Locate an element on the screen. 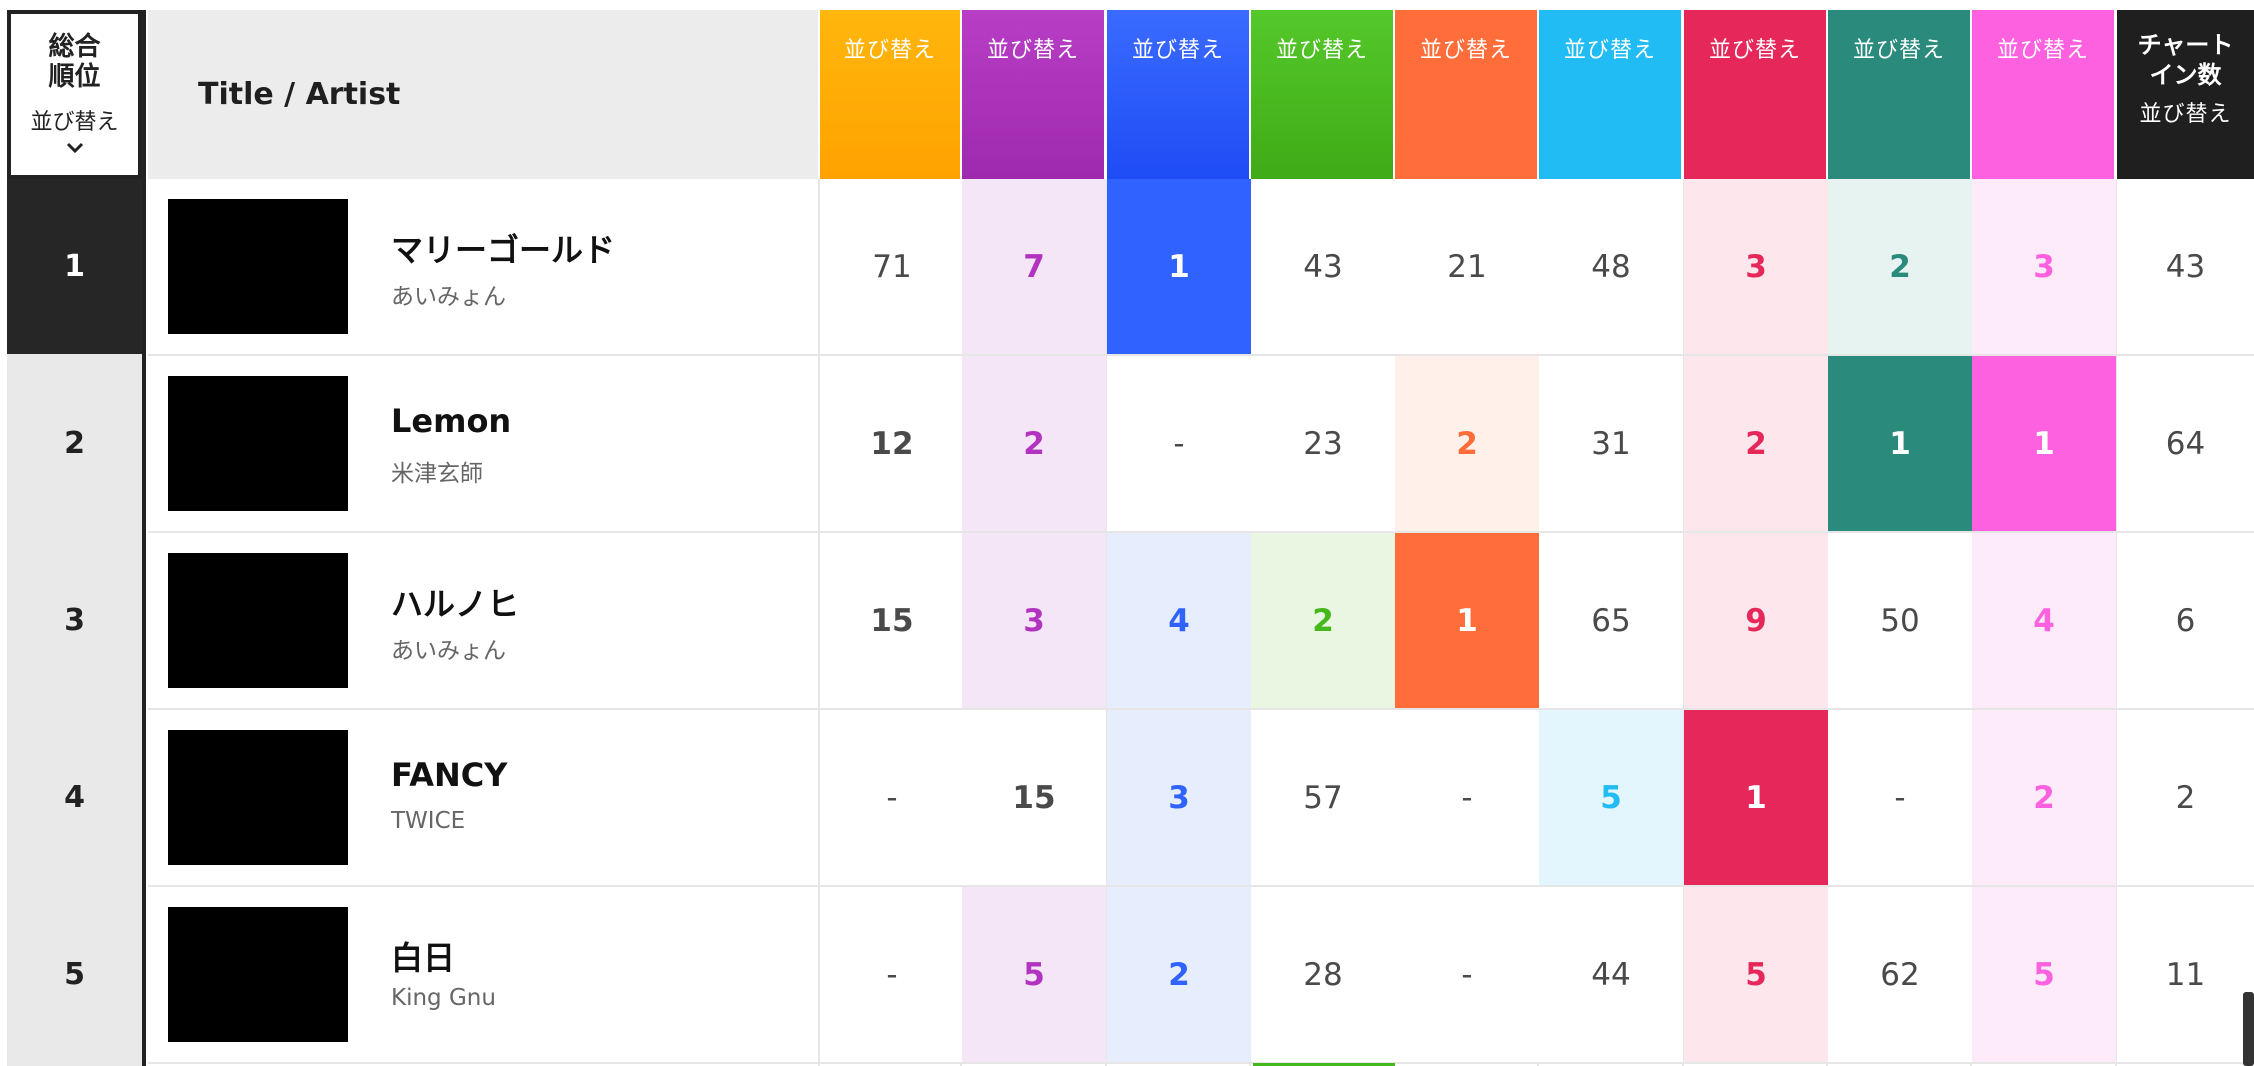 The width and height of the screenshot is (2254, 1066). rank-cell-col-6: 5 is located at coordinates (1611, 797).